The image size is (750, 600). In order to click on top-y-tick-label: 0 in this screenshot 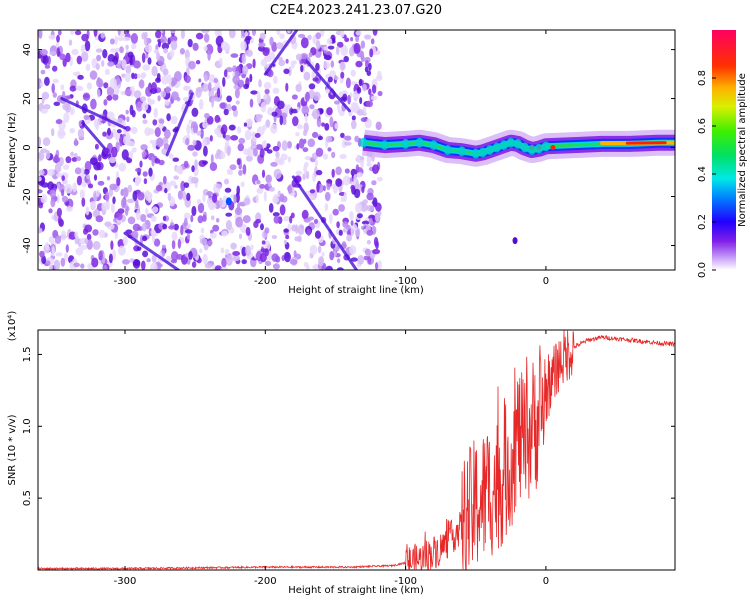, I will do `click(27, 147)`.